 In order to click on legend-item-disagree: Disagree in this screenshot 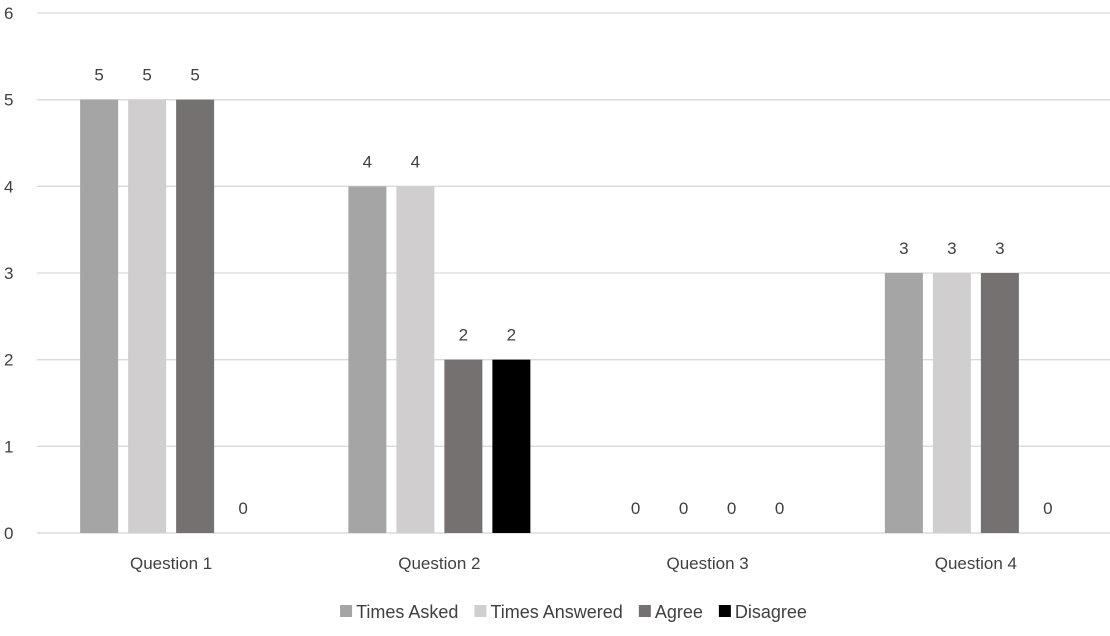, I will do `click(762, 612)`.